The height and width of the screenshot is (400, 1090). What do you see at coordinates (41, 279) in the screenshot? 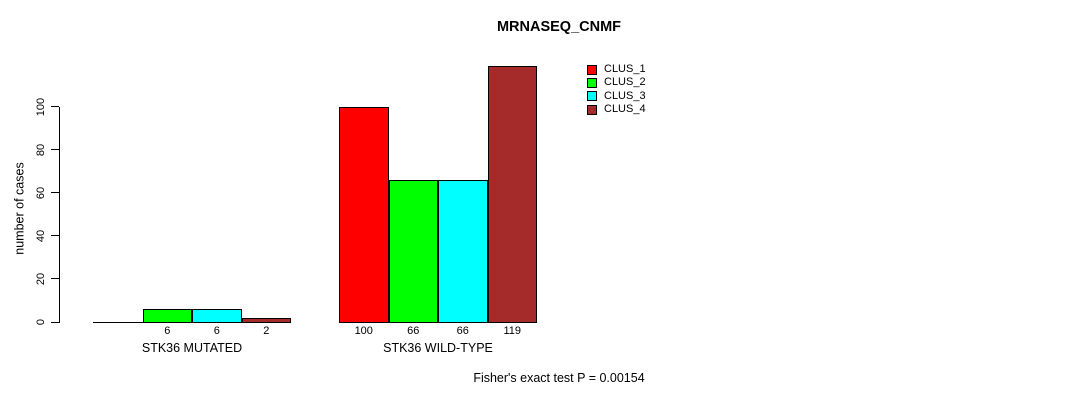
I see `y-tick-label: 20` at bounding box center [41, 279].